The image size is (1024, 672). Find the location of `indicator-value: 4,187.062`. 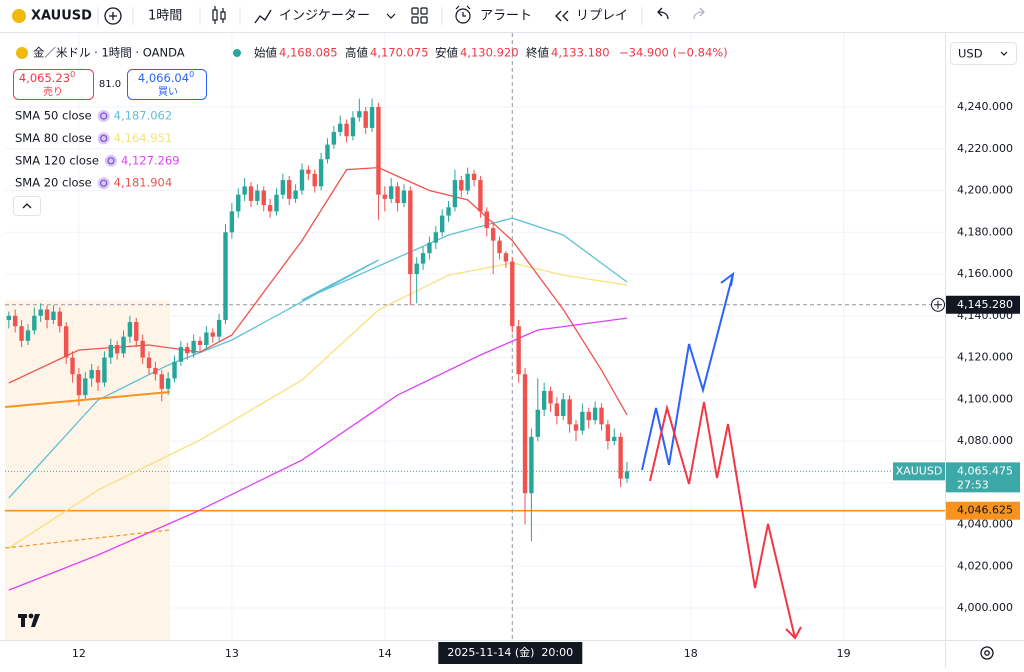

indicator-value: 4,187.062 is located at coordinates (143, 116).